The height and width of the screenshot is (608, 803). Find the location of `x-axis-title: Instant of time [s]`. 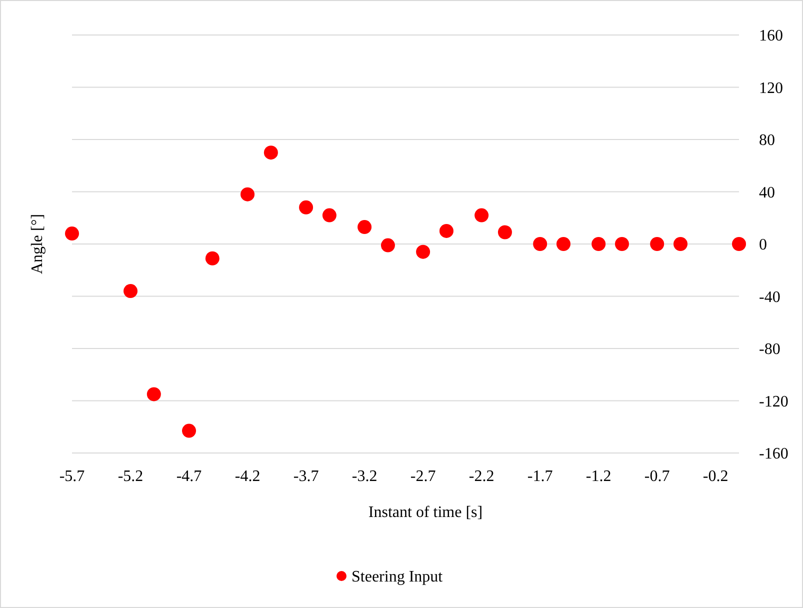

x-axis-title: Instant of time [s] is located at coordinates (425, 512).